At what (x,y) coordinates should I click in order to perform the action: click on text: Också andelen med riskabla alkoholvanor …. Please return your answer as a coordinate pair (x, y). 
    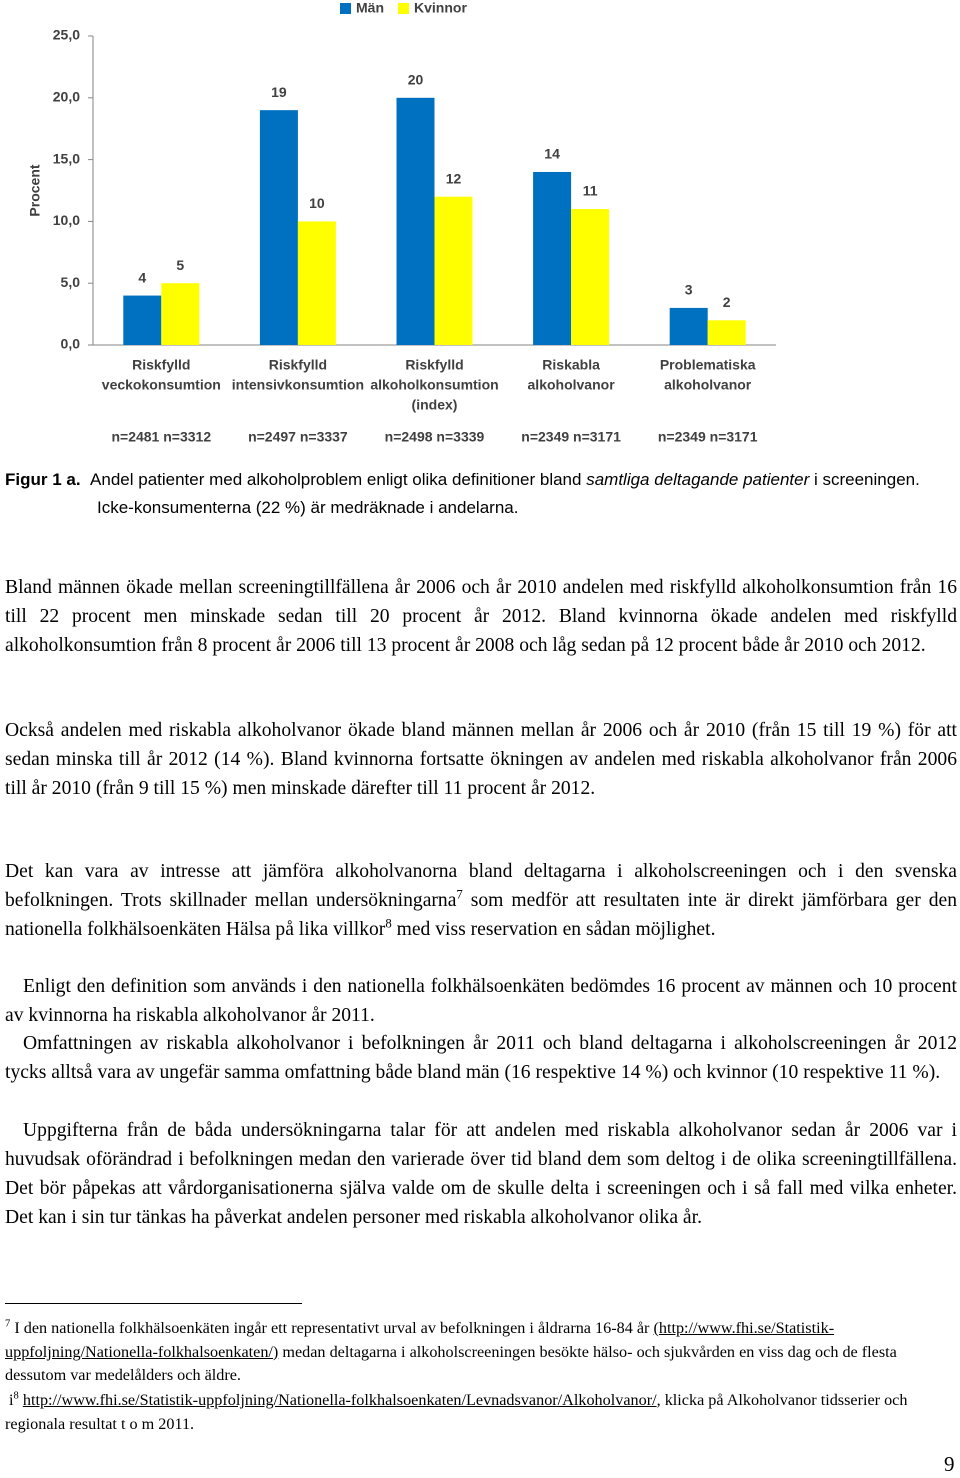
    Looking at the image, I should click on (481, 759).